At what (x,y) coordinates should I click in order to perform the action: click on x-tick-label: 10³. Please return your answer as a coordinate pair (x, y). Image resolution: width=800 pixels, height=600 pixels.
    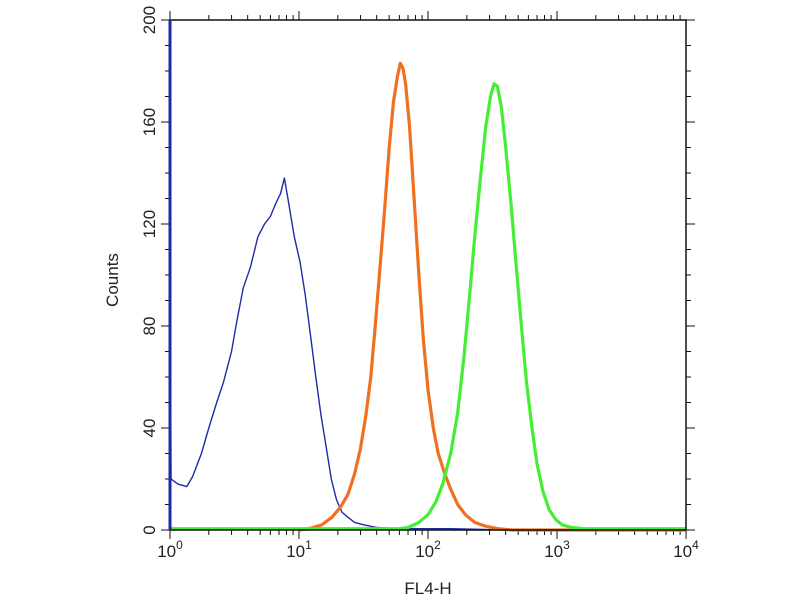
    Looking at the image, I should click on (557, 549).